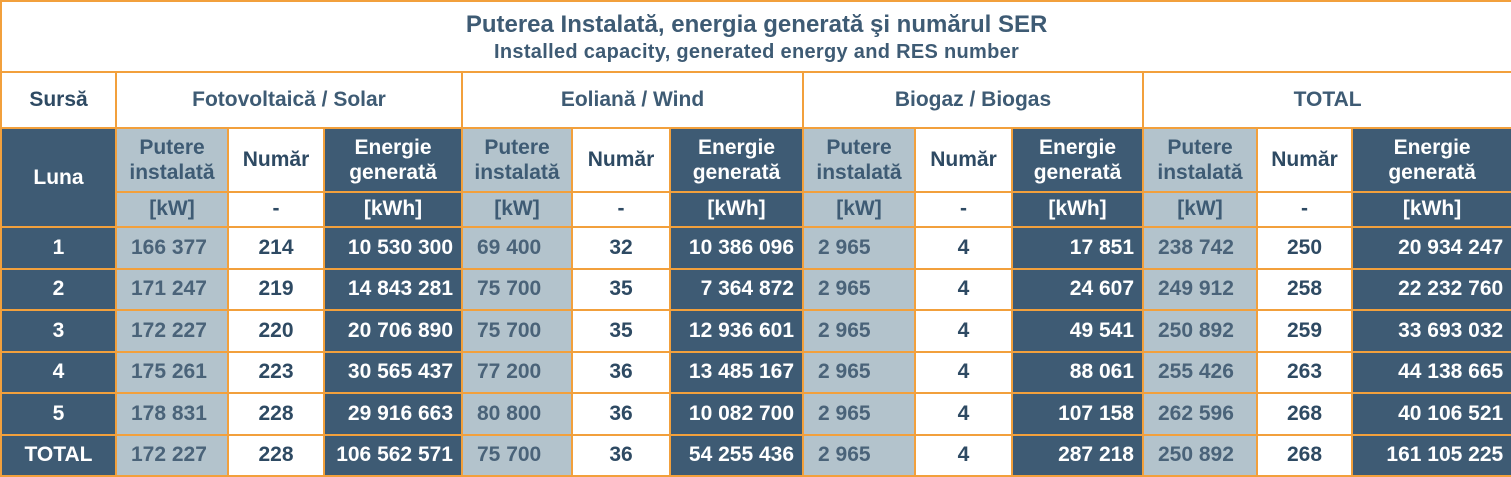 This screenshot has width=1511, height=477. Describe the element at coordinates (621, 331) in the screenshot. I see `number-cell: 35` at that location.